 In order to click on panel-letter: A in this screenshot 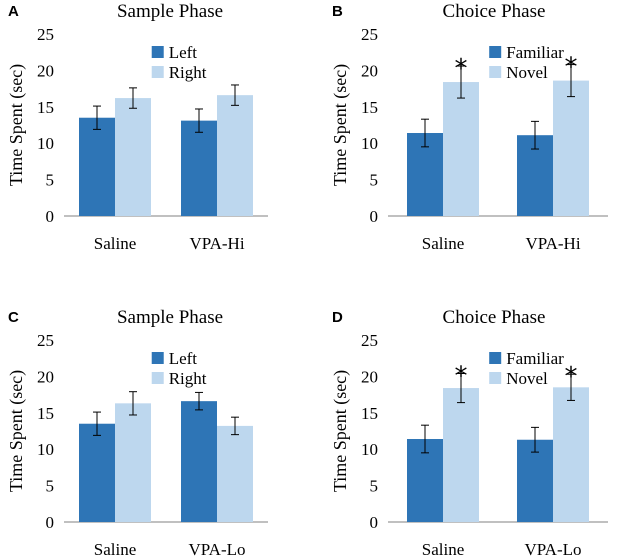, I will do `click(13, 11)`.